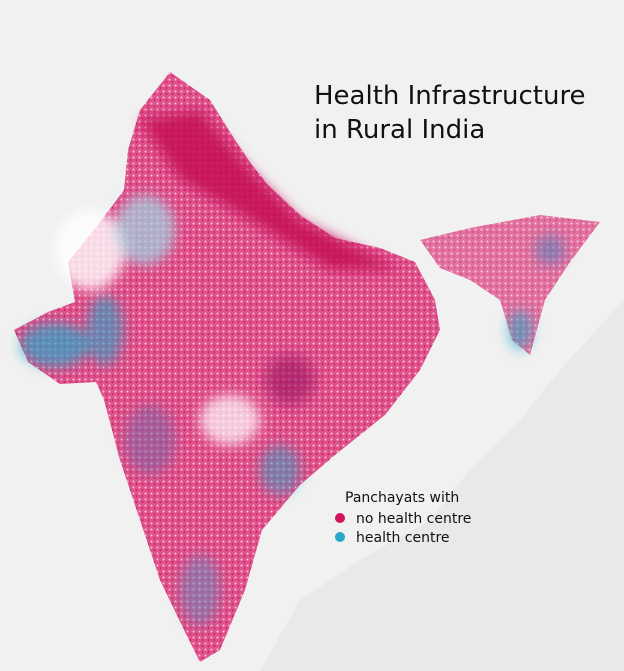  Describe the element at coordinates (403, 528) in the screenshot. I see `legend: no health centre health centre` at that location.